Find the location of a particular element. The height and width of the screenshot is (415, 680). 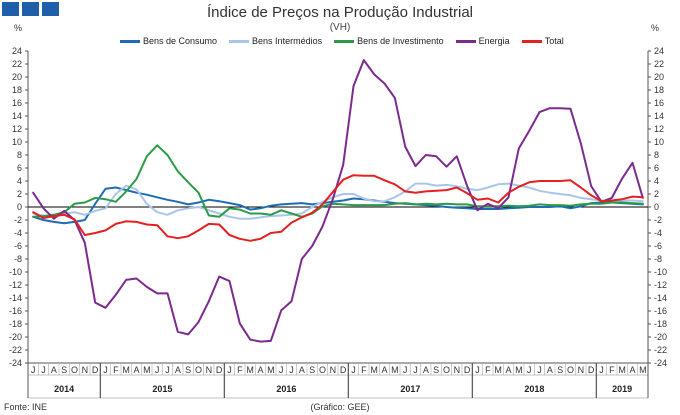

y-tick-label-left: 4 is located at coordinates (19, 181).